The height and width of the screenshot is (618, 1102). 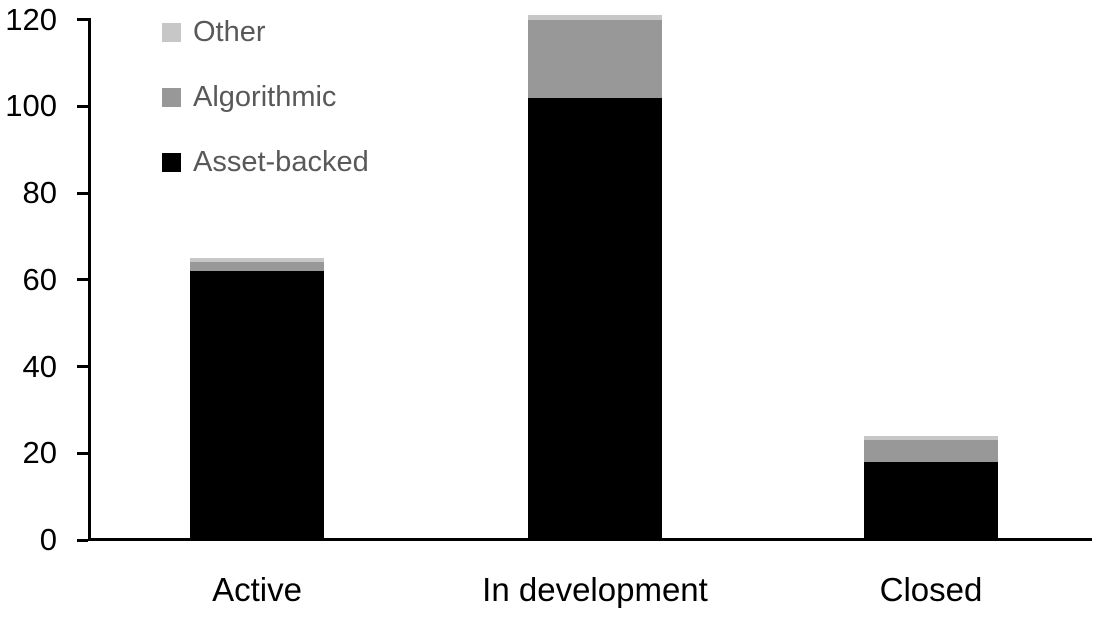 I want to click on bar-closed, so click(x=931, y=487).